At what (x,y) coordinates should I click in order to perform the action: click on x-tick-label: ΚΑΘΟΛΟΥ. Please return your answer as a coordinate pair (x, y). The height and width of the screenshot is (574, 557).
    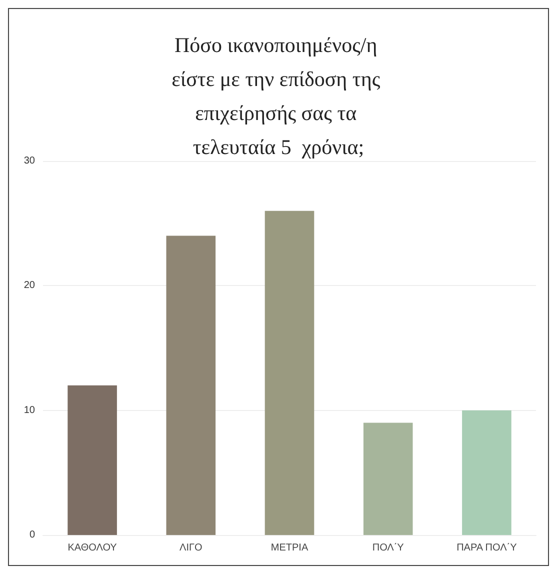
    Looking at the image, I should click on (93, 548).